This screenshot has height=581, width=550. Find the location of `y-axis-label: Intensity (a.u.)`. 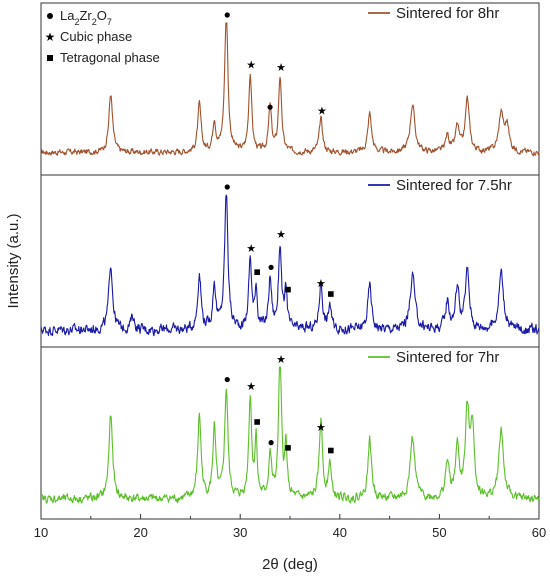

y-axis-label: Intensity (a.u.) is located at coordinates (13, 260).